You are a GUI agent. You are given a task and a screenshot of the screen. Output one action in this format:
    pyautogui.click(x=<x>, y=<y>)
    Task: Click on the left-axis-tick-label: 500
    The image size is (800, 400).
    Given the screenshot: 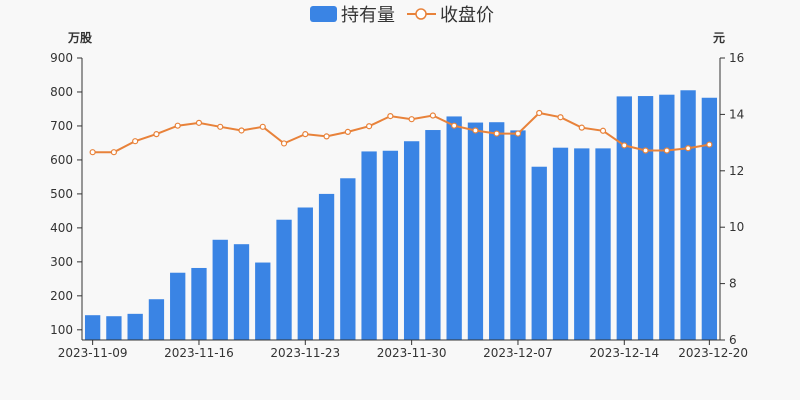 What is the action you would take?
    pyautogui.click(x=61, y=194)
    